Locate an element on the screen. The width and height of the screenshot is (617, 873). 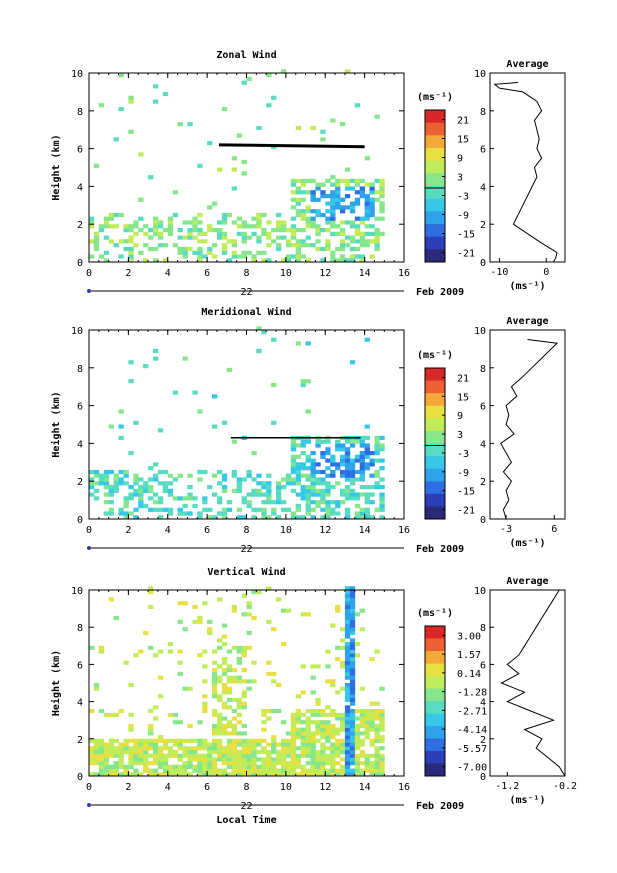
colorbar-frame is located at coordinates (435, 701).